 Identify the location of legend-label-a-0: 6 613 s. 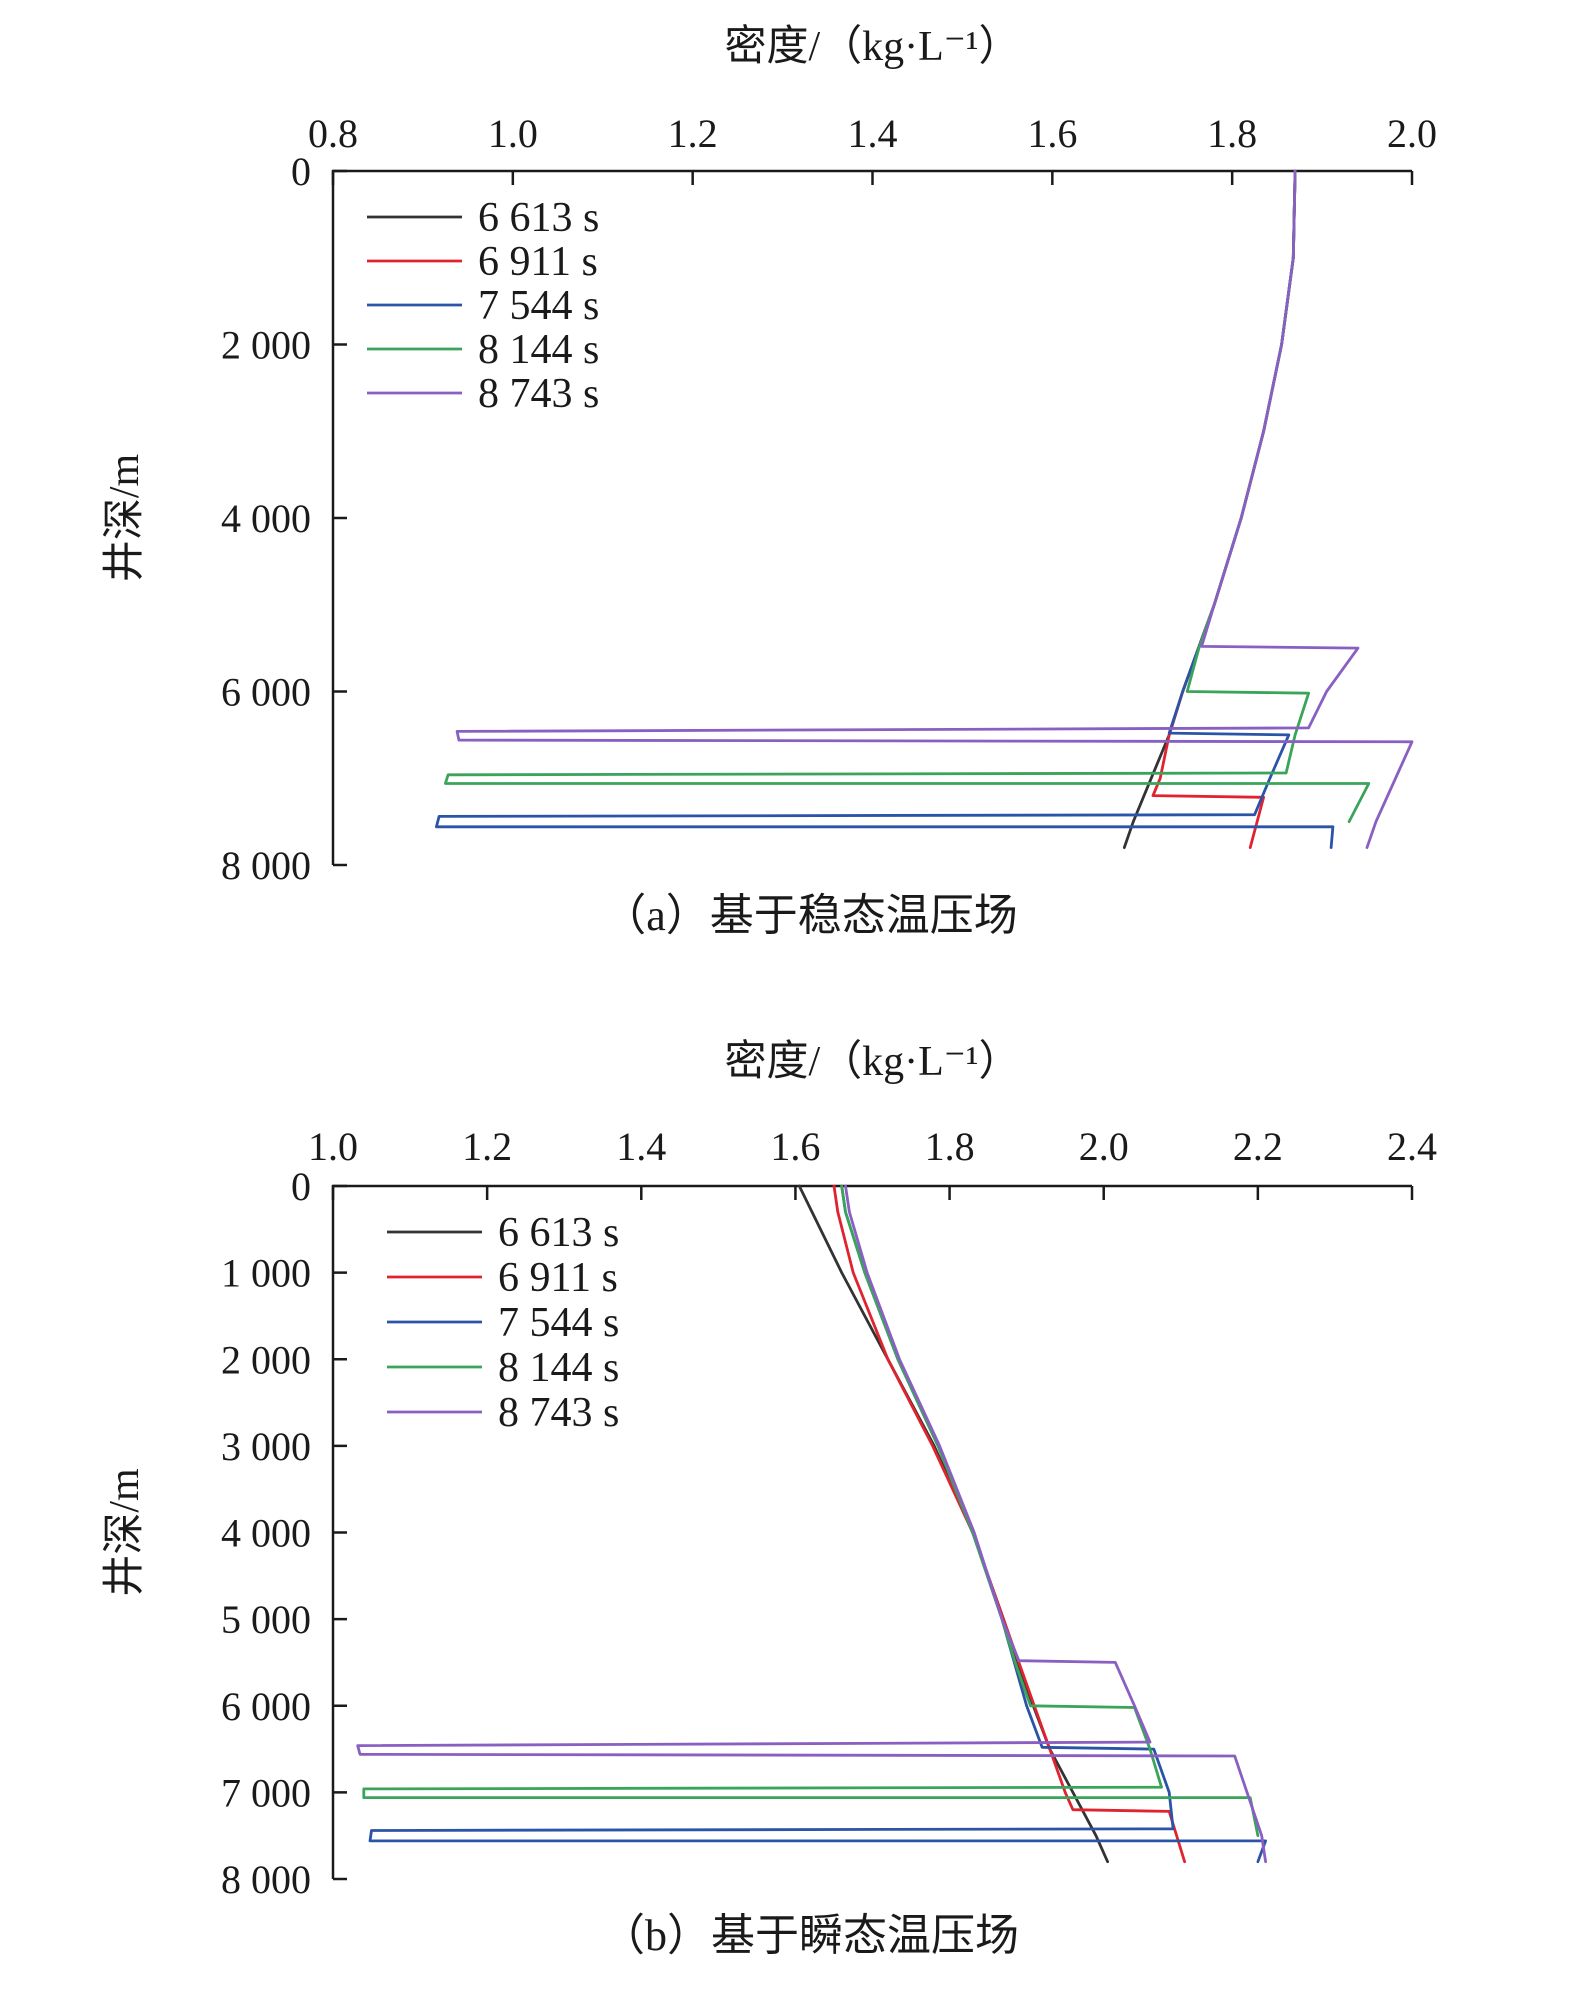
(538, 218).